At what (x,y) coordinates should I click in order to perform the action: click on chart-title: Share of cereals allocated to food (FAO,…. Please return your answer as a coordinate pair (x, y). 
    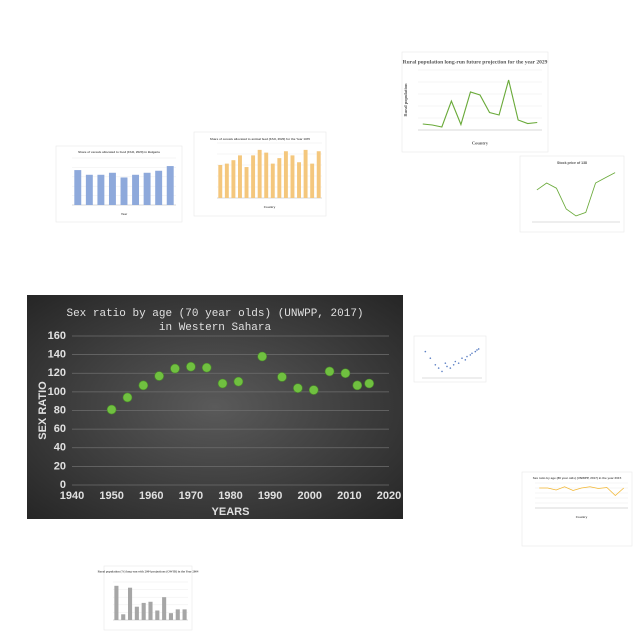
    Looking at the image, I should click on (119, 152).